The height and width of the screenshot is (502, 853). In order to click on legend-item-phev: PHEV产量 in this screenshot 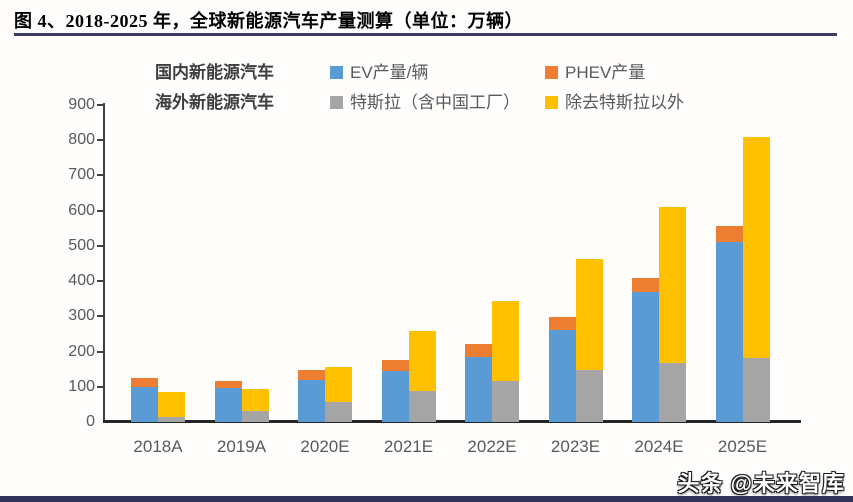, I will do `click(595, 73)`.